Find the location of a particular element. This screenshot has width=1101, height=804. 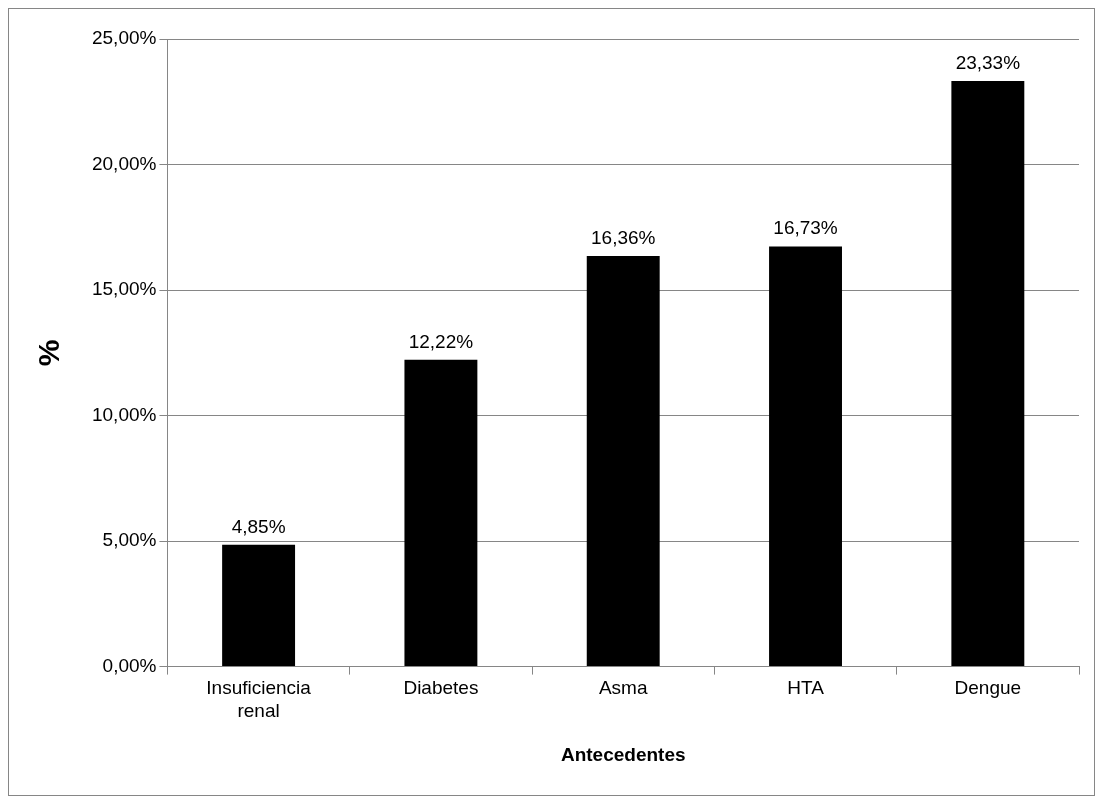

y-tick-label: 5,00% is located at coordinates (129, 540).